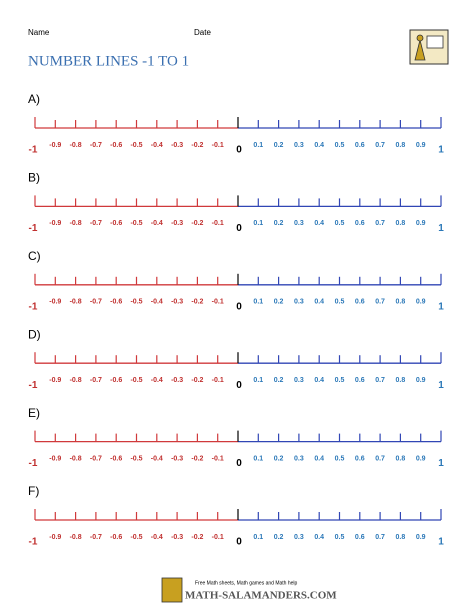 The height and width of the screenshot is (613, 474). What do you see at coordinates (34, 413) in the screenshot?
I see `line-label: E)` at bounding box center [34, 413].